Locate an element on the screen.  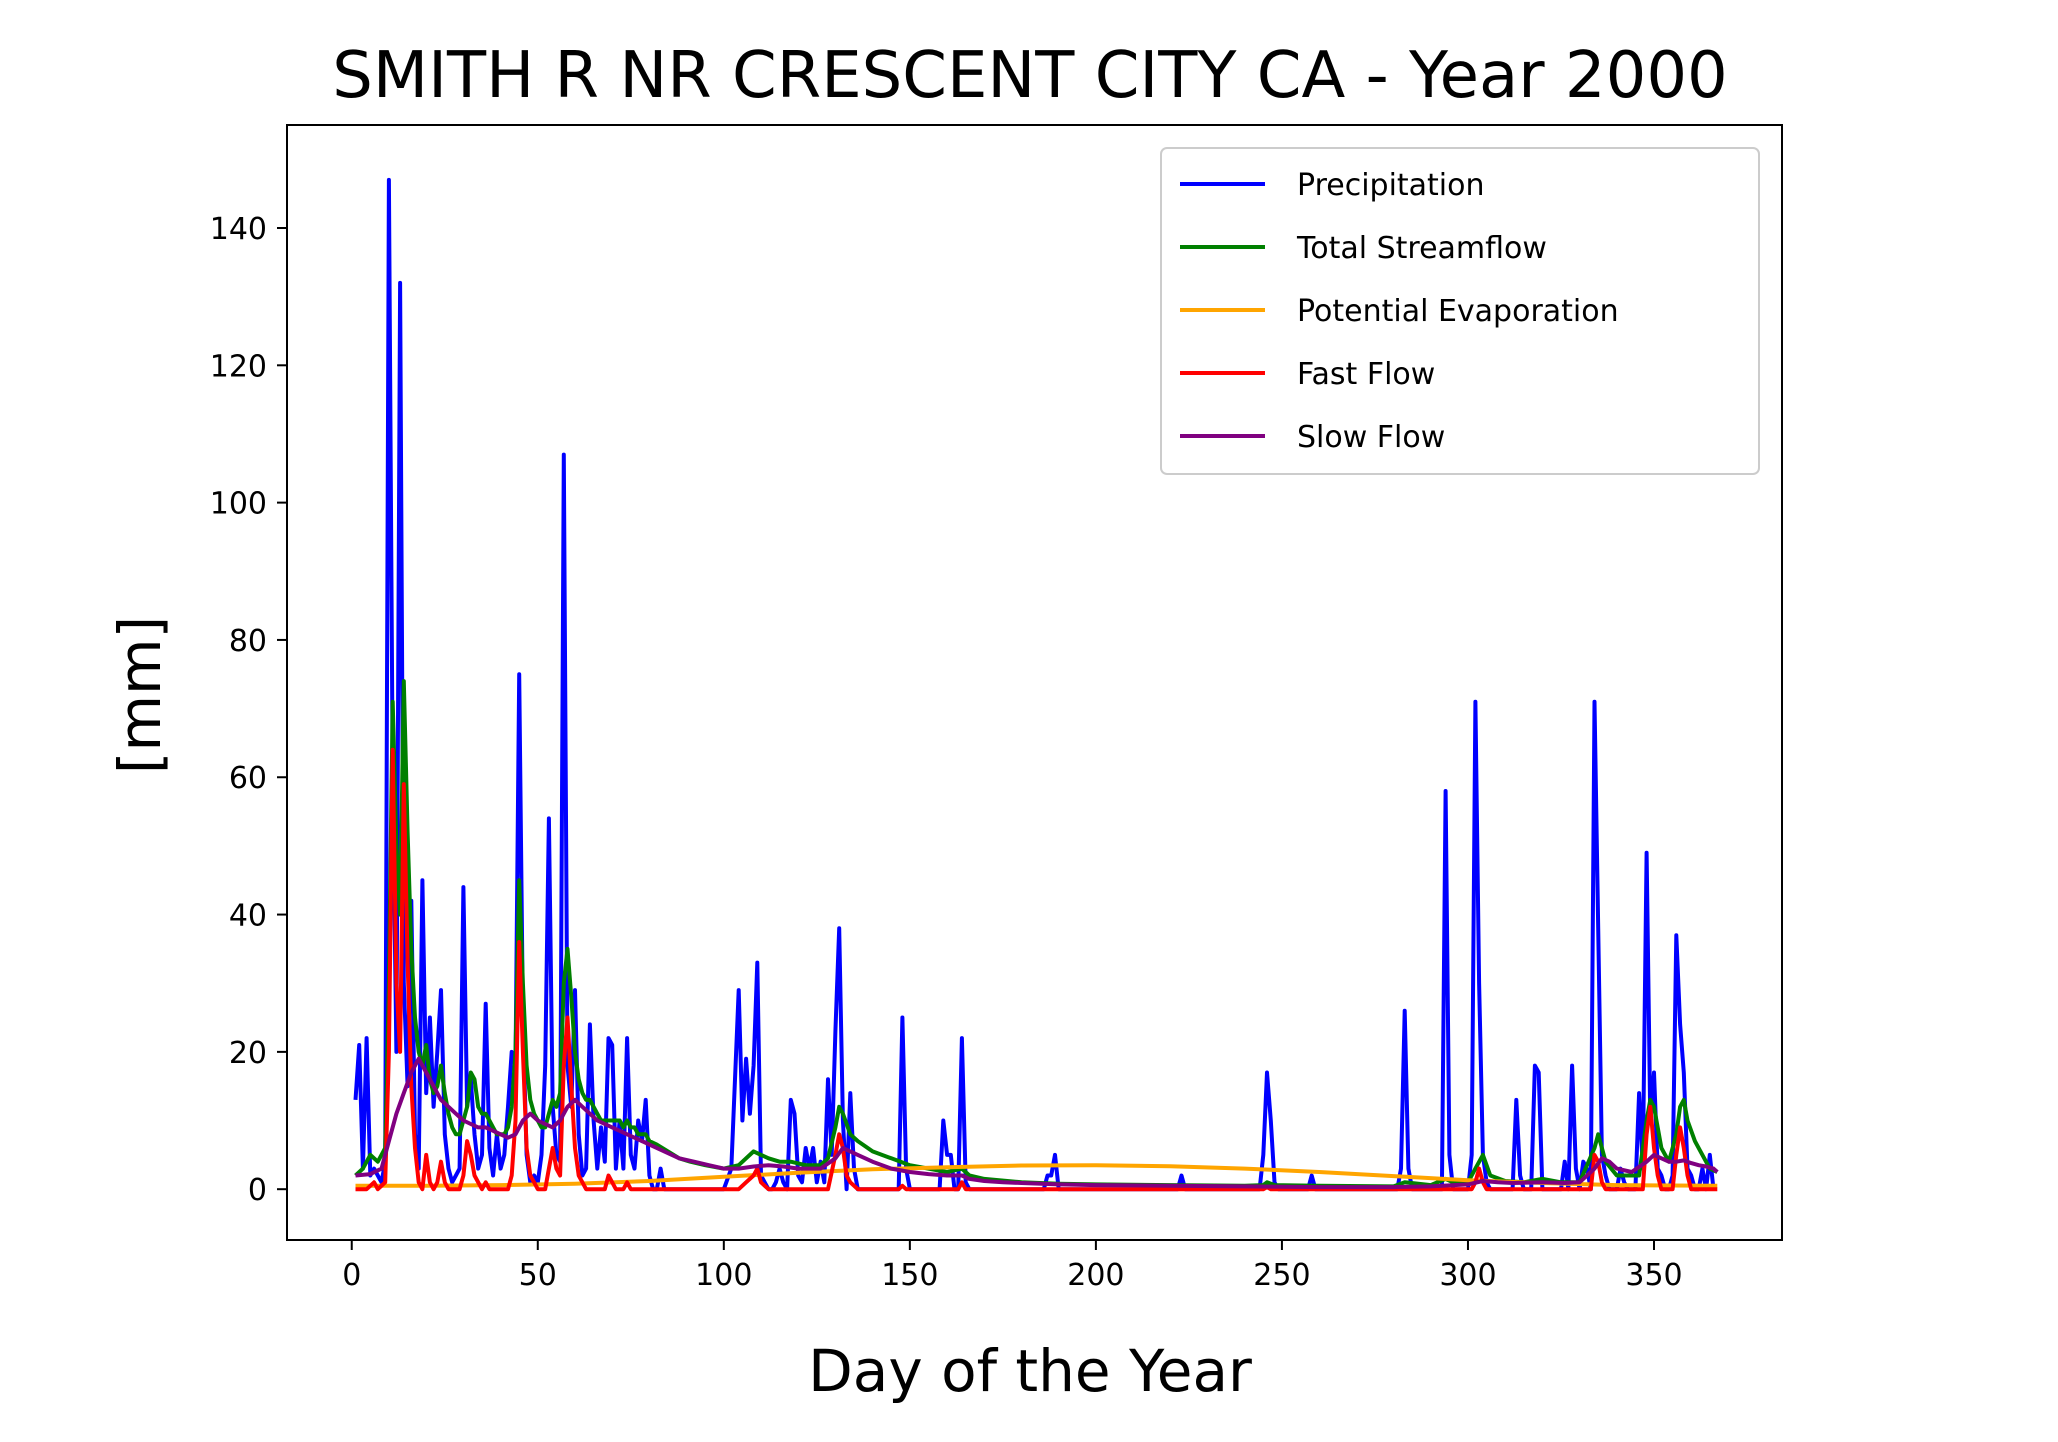
y-axis-ticks: 0 20 40 60 80 100 120 140 is located at coordinates (248, 710).